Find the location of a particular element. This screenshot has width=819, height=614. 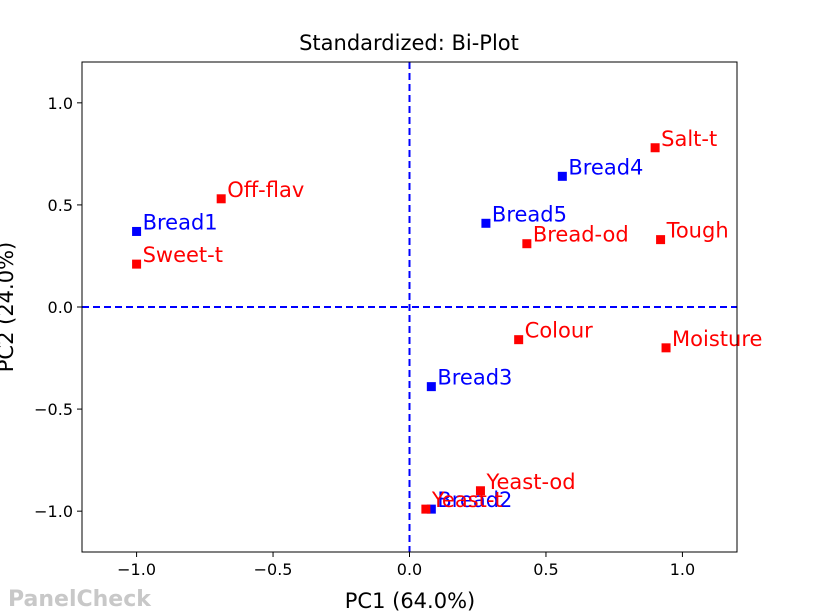

y-axis-label: PC2 (24.0%) is located at coordinates (9, 307).